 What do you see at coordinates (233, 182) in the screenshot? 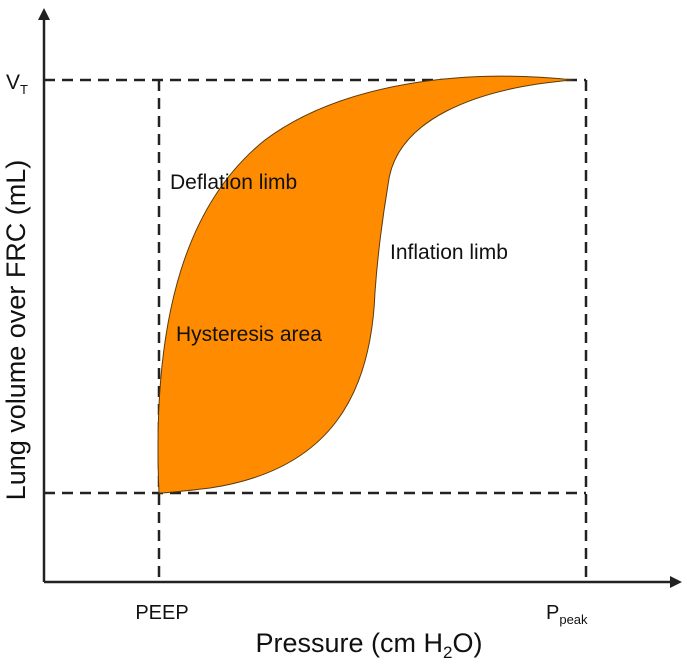
I see `deflation-limb-label: Deflation limb` at bounding box center [233, 182].